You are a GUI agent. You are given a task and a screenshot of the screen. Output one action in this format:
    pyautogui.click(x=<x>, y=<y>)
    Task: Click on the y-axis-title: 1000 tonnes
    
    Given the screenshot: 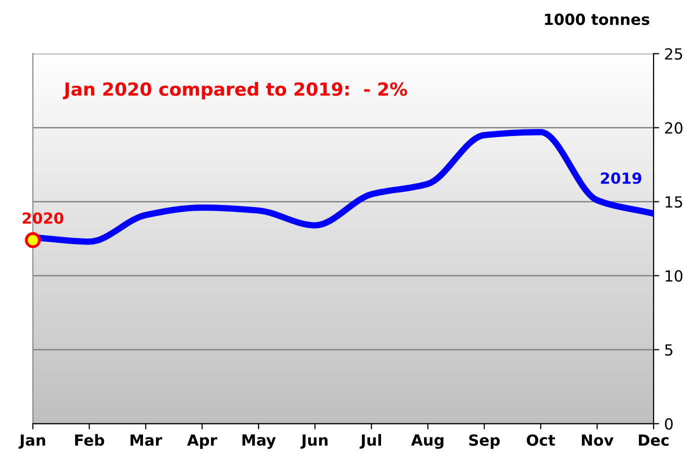 What is the action you would take?
    pyautogui.click(x=597, y=20)
    